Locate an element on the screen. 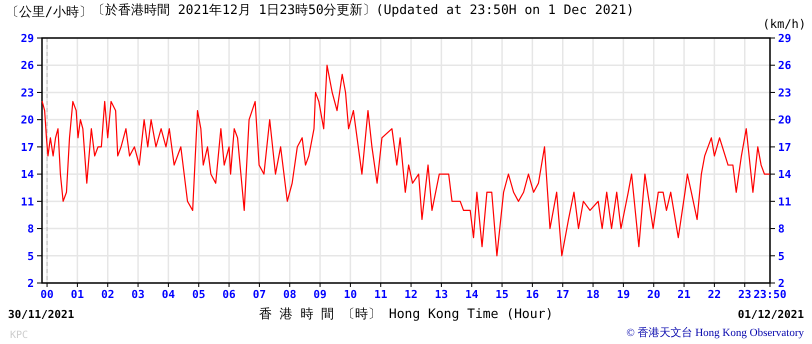 The image size is (812, 344). y2-axis-title: (km/h) is located at coordinates (784, 24).